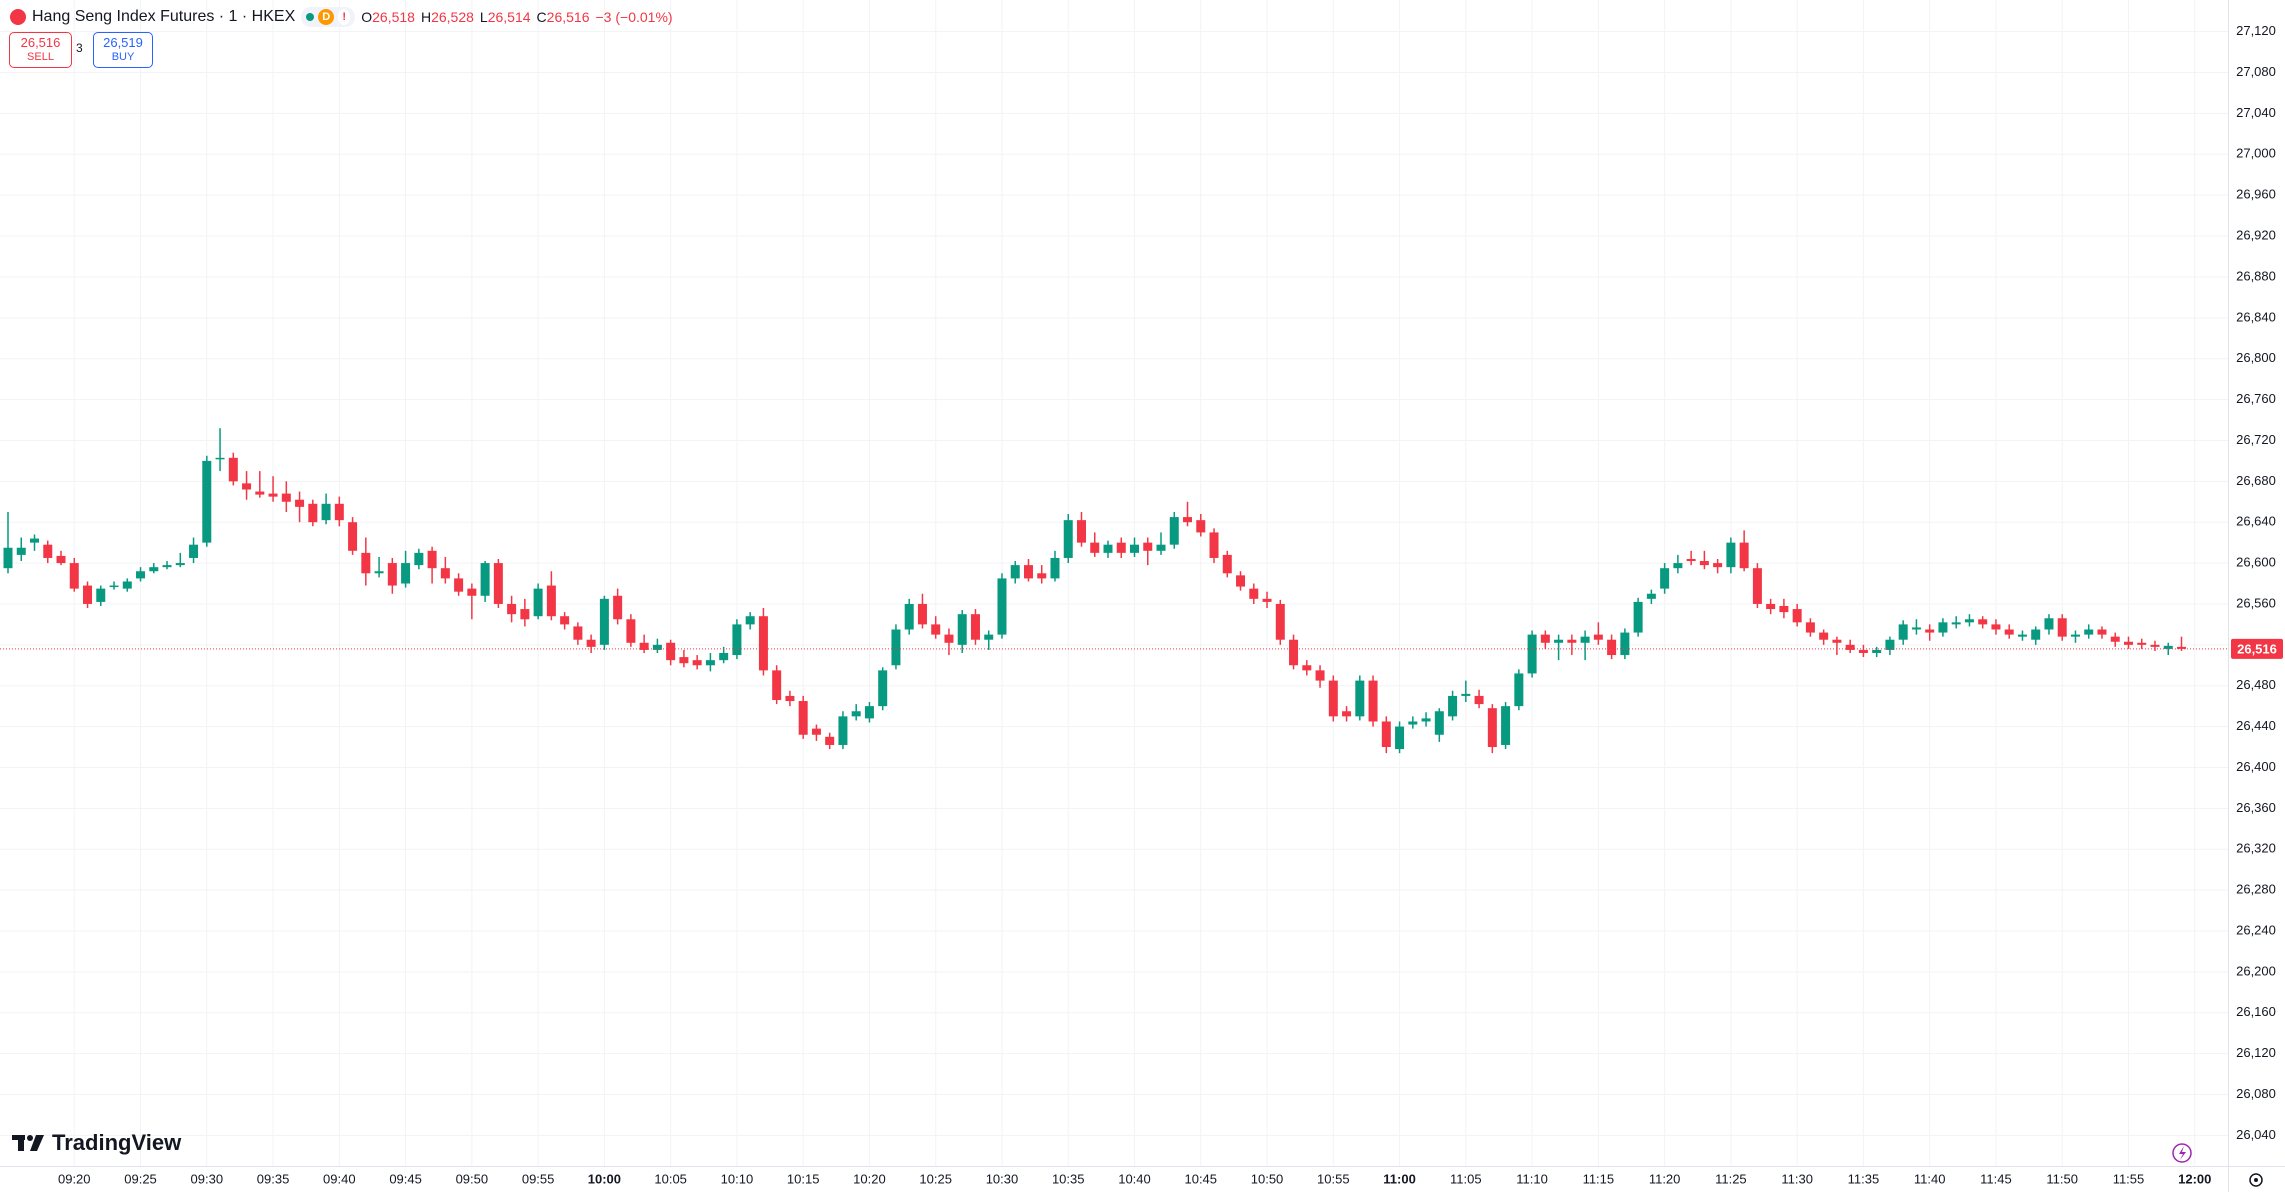  I want to click on x-tick-label: 10:15, so click(803, 1178).